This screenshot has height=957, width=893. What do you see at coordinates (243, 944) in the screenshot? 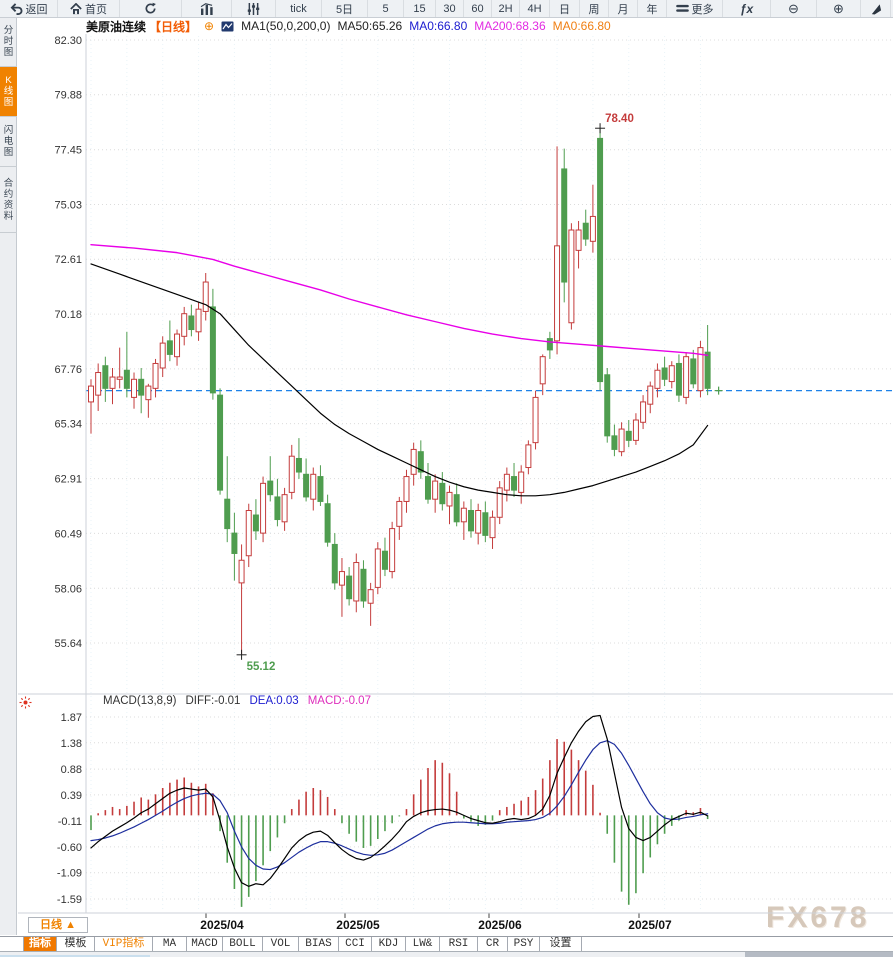
I see `indicator-tab-BOLL: BOLL` at bounding box center [243, 944].